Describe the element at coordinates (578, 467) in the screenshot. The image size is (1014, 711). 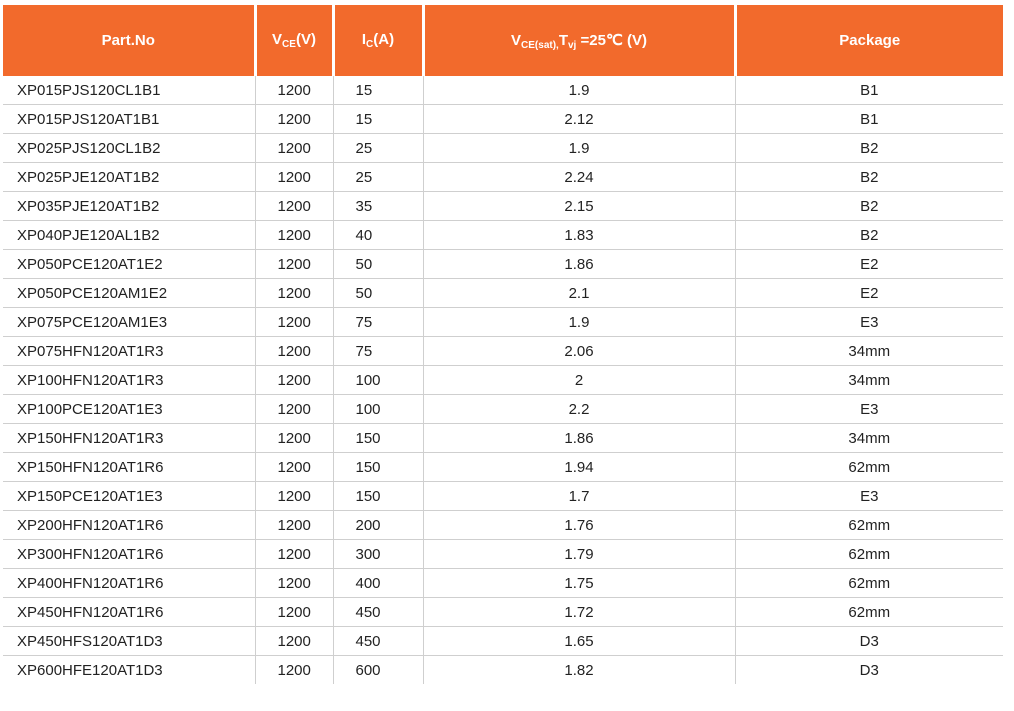
I see `cell-vce-sat: 1.94` at that location.